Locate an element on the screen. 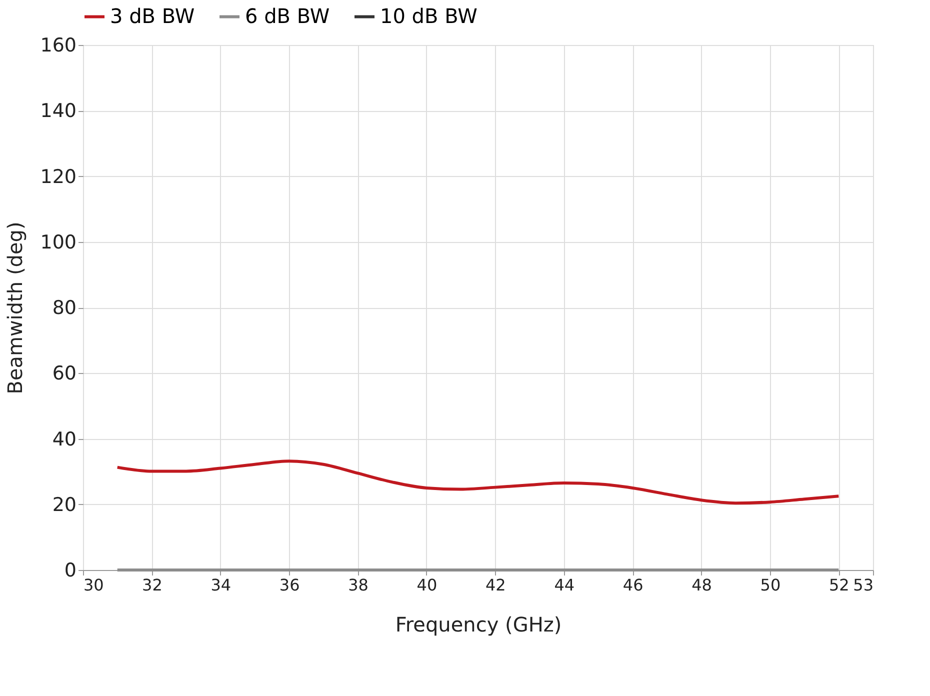 The width and height of the screenshot is (930, 696). x-axis-title: Frequency (GHz) is located at coordinates (478, 624).